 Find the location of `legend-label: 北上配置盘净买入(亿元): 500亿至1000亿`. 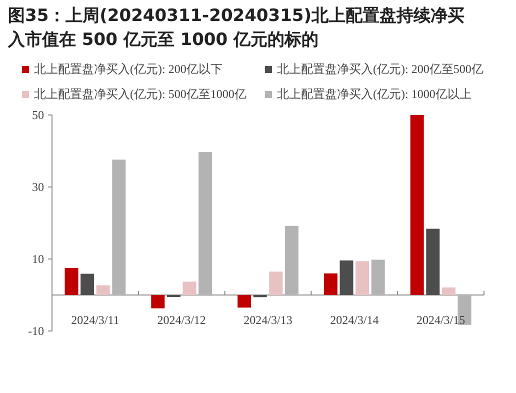

legend-label: 北上配置盘净买入(亿元): 500亿至1000亿 is located at coordinates (140, 94).